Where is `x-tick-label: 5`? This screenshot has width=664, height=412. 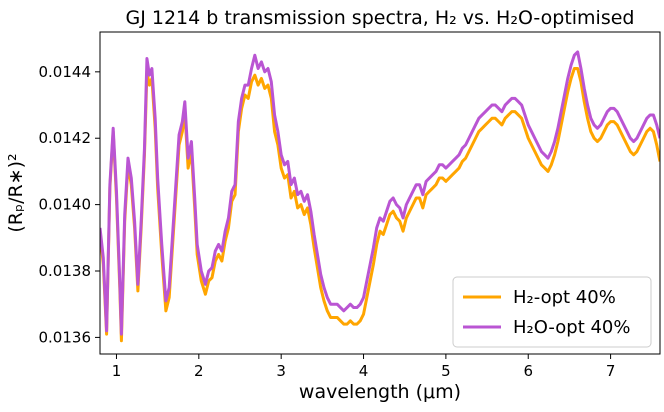 x-tick-label: 5 is located at coordinates (446, 371).